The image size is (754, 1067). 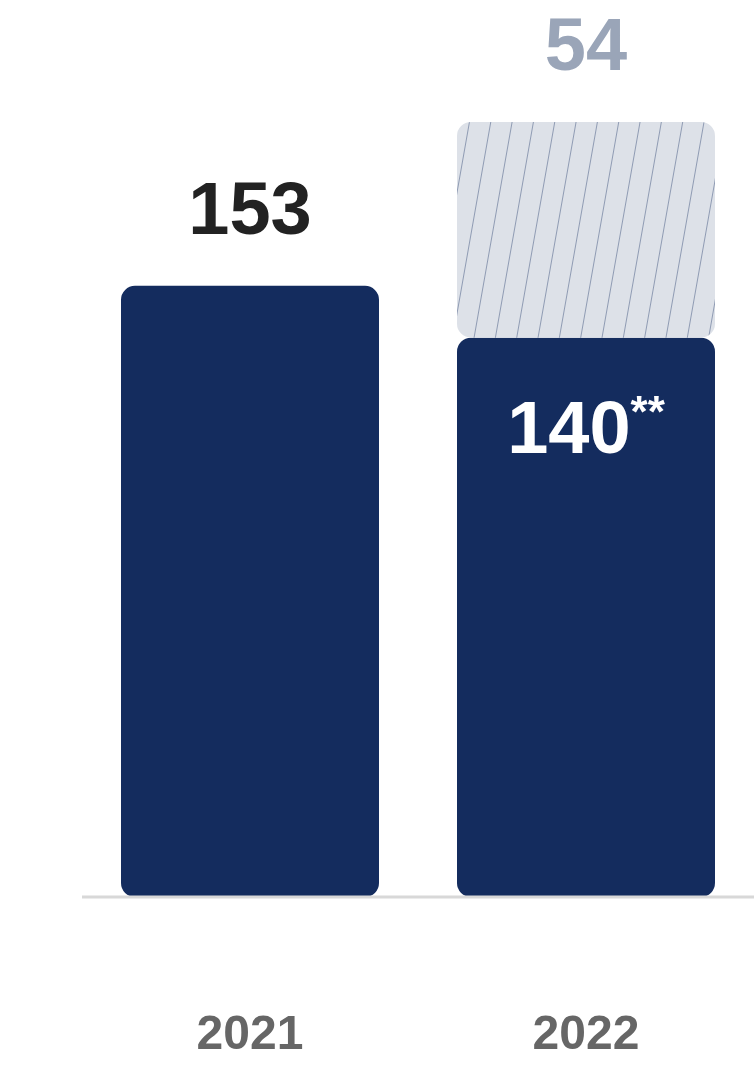 What do you see at coordinates (586, 427) in the screenshot?
I see `data-label: 140$^{**}$` at bounding box center [586, 427].